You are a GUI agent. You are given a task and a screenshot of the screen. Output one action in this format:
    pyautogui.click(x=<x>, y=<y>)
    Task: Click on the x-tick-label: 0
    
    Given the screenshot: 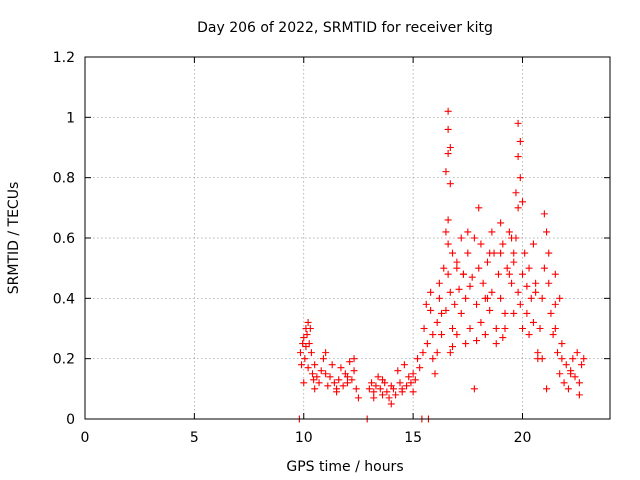 What is the action you would take?
    pyautogui.click(x=85, y=438)
    